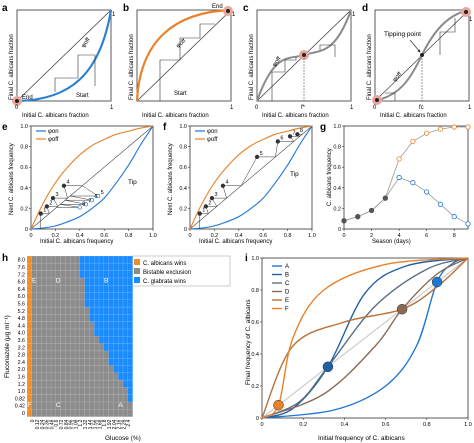 The width and height of the screenshot is (474, 443). I want to click on panel-letter: i, so click(246, 258).